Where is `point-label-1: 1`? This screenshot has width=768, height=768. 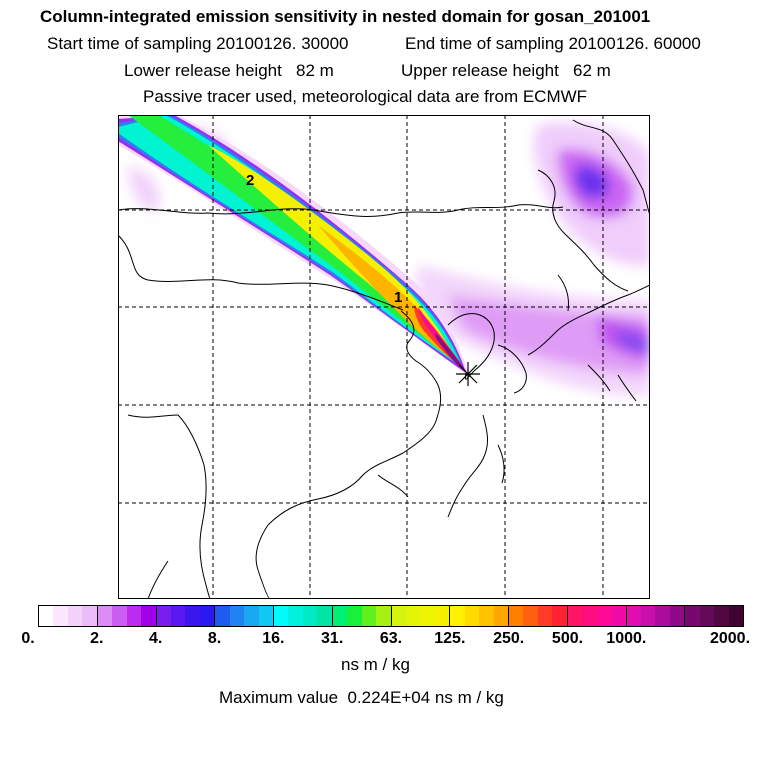 point-label-1: 1 is located at coordinates (398, 297).